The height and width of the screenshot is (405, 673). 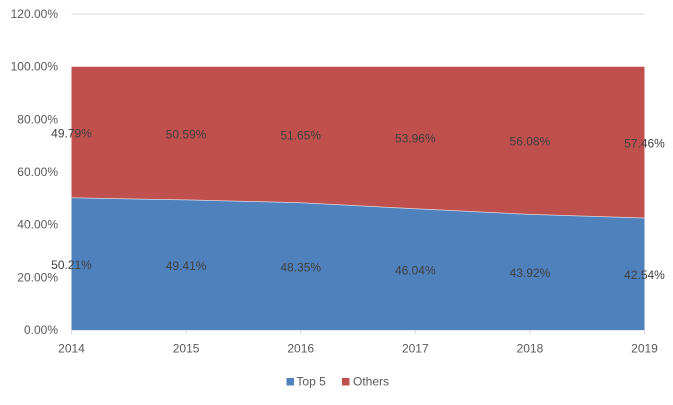 What do you see at coordinates (644, 349) in the screenshot?
I see `svg-text: 2019` at bounding box center [644, 349].